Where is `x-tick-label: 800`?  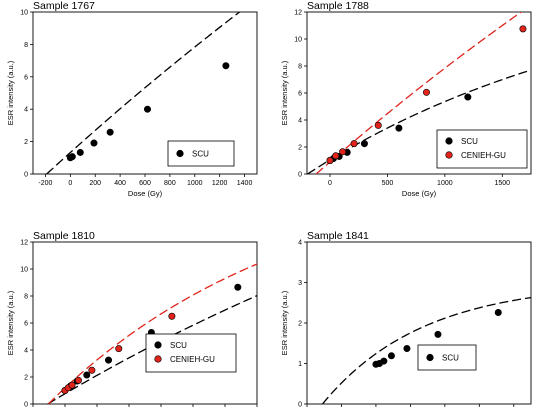 x-tick-label: 800 is located at coordinates (170, 183).